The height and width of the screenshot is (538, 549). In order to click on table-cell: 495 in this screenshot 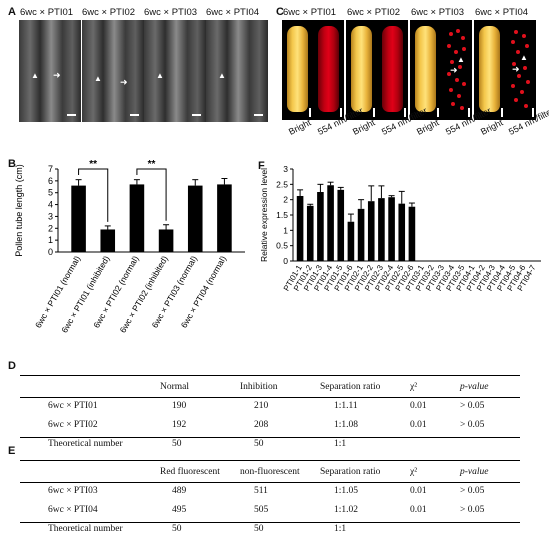, I will do `click(179, 509)`.